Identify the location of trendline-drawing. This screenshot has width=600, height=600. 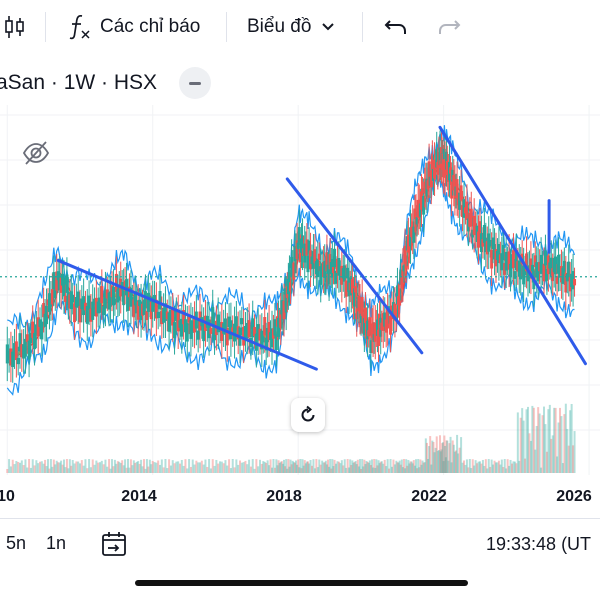
(354, 266).